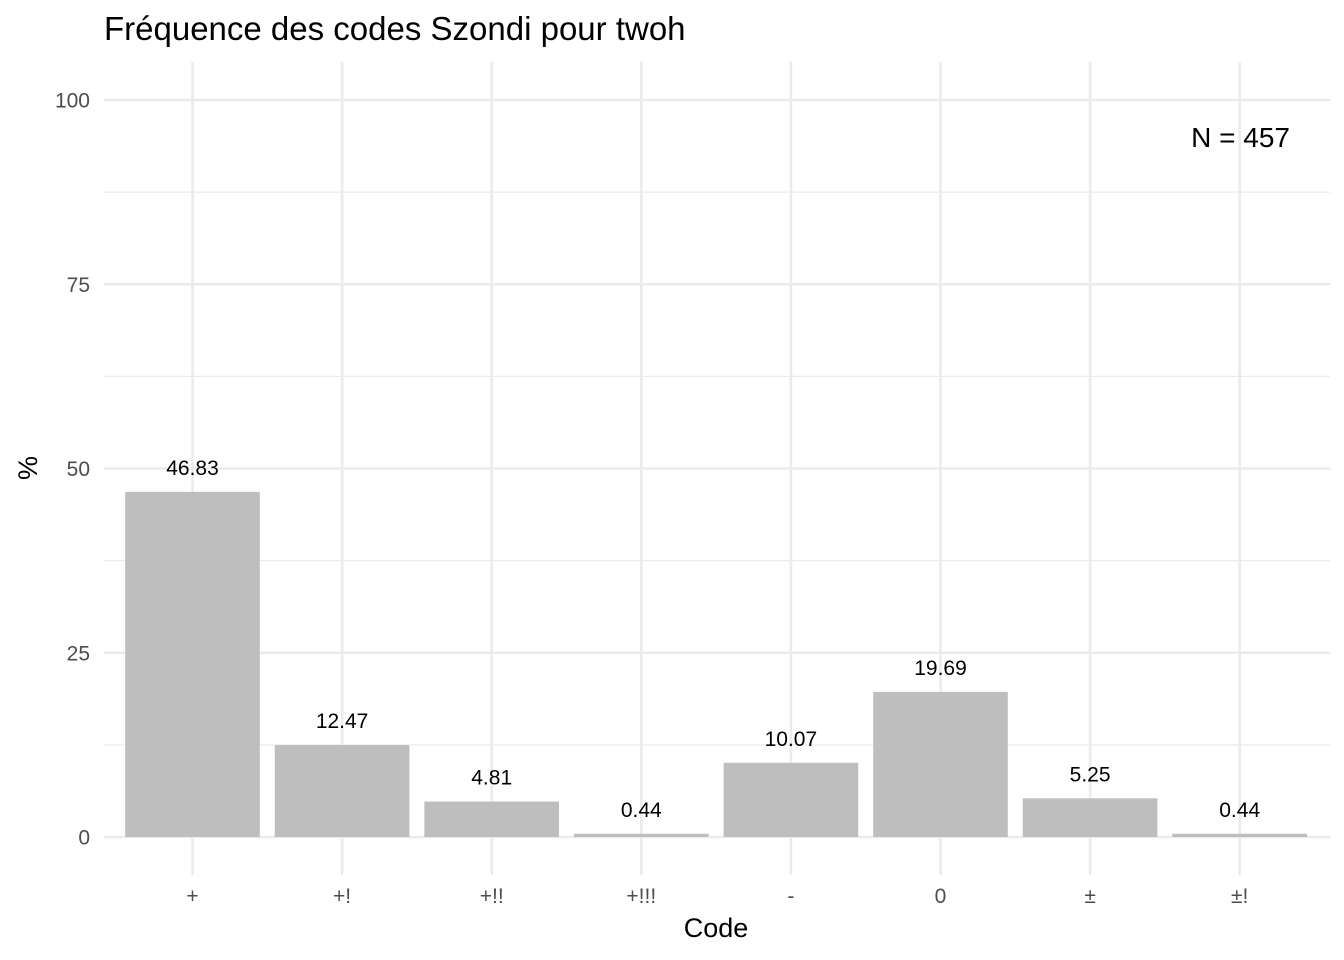 The height and width of the screenshot is (960, 1344). Describe the element at coordinates (791, 739) in the screenshot. I see `bar-value-label: 10.07` at that location.